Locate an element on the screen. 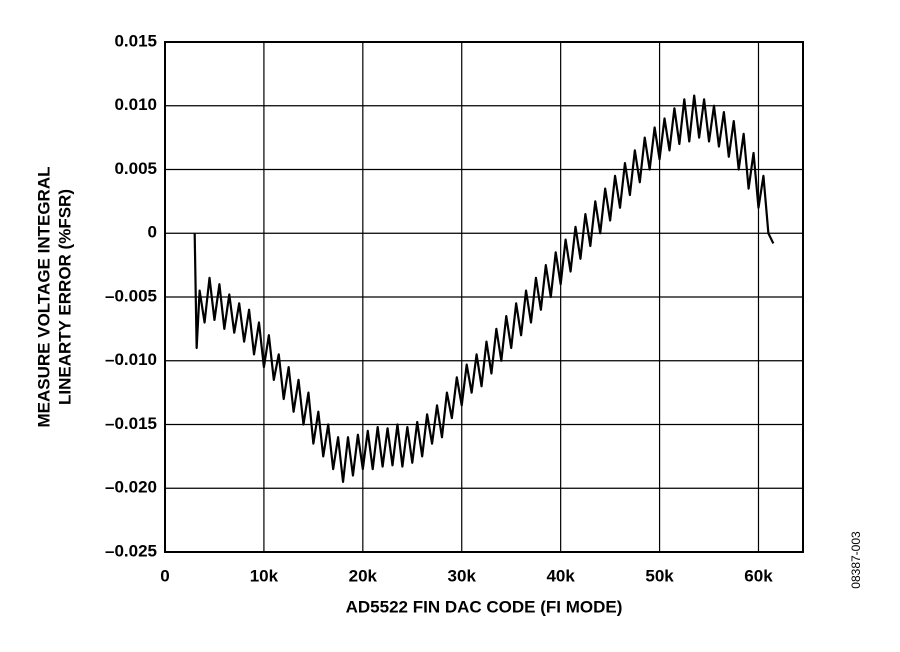  figure-id: 08387-003 is located at coordinates (856, 560).